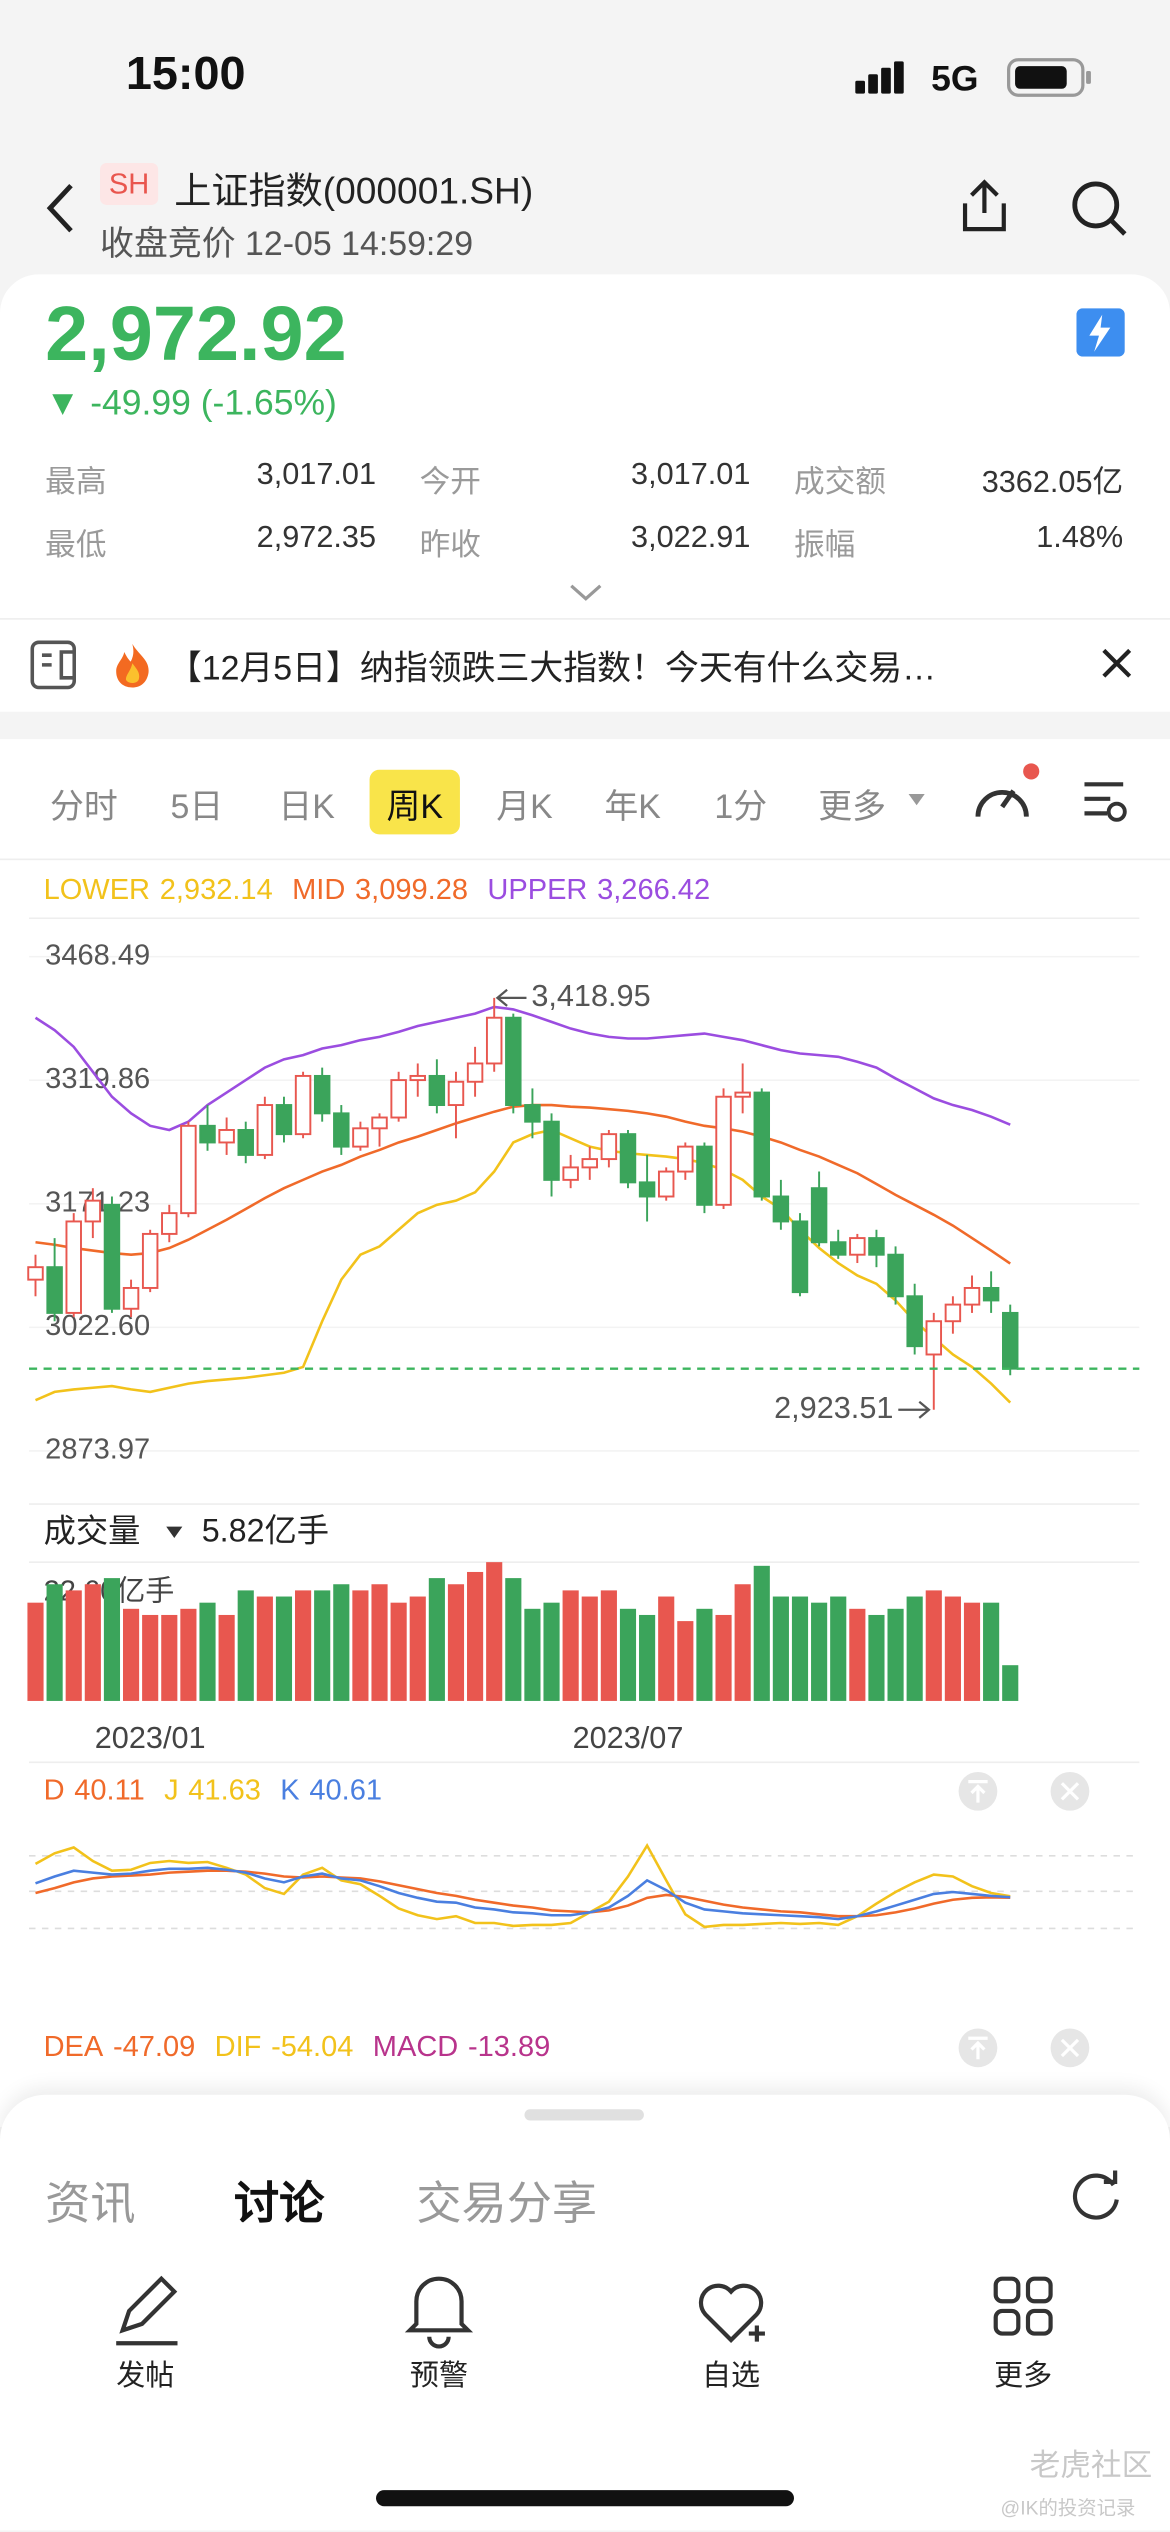 The width and height of the screenshot is (1170, 2532). What do you see at coordinates (145, 2375) in the screenshot?
I see `nav-item: 发帖` at bounding box center [145, 2375].